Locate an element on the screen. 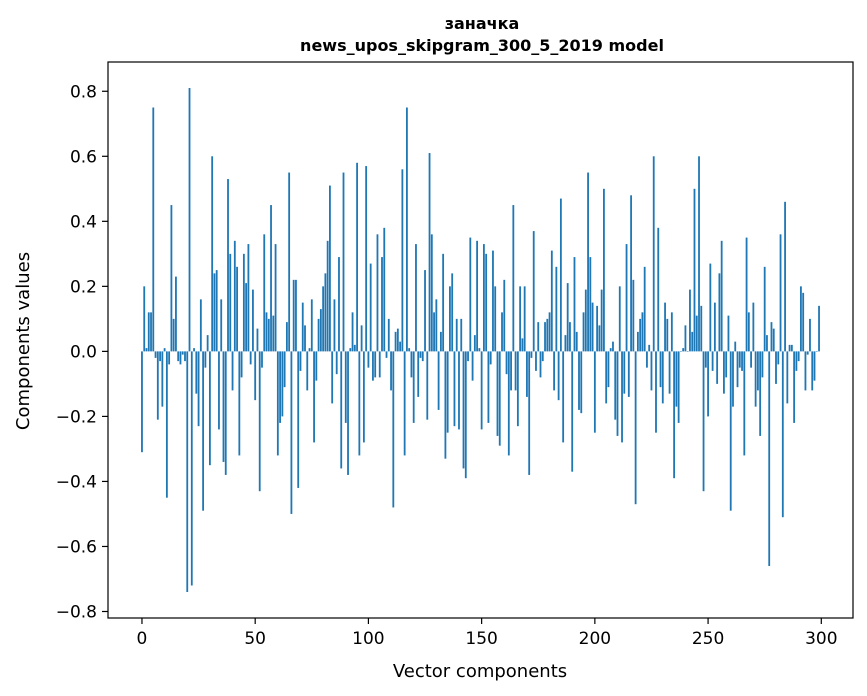 The image size is (867, 696). x-axis-label: Vector components is located at coordinates (480, 671).